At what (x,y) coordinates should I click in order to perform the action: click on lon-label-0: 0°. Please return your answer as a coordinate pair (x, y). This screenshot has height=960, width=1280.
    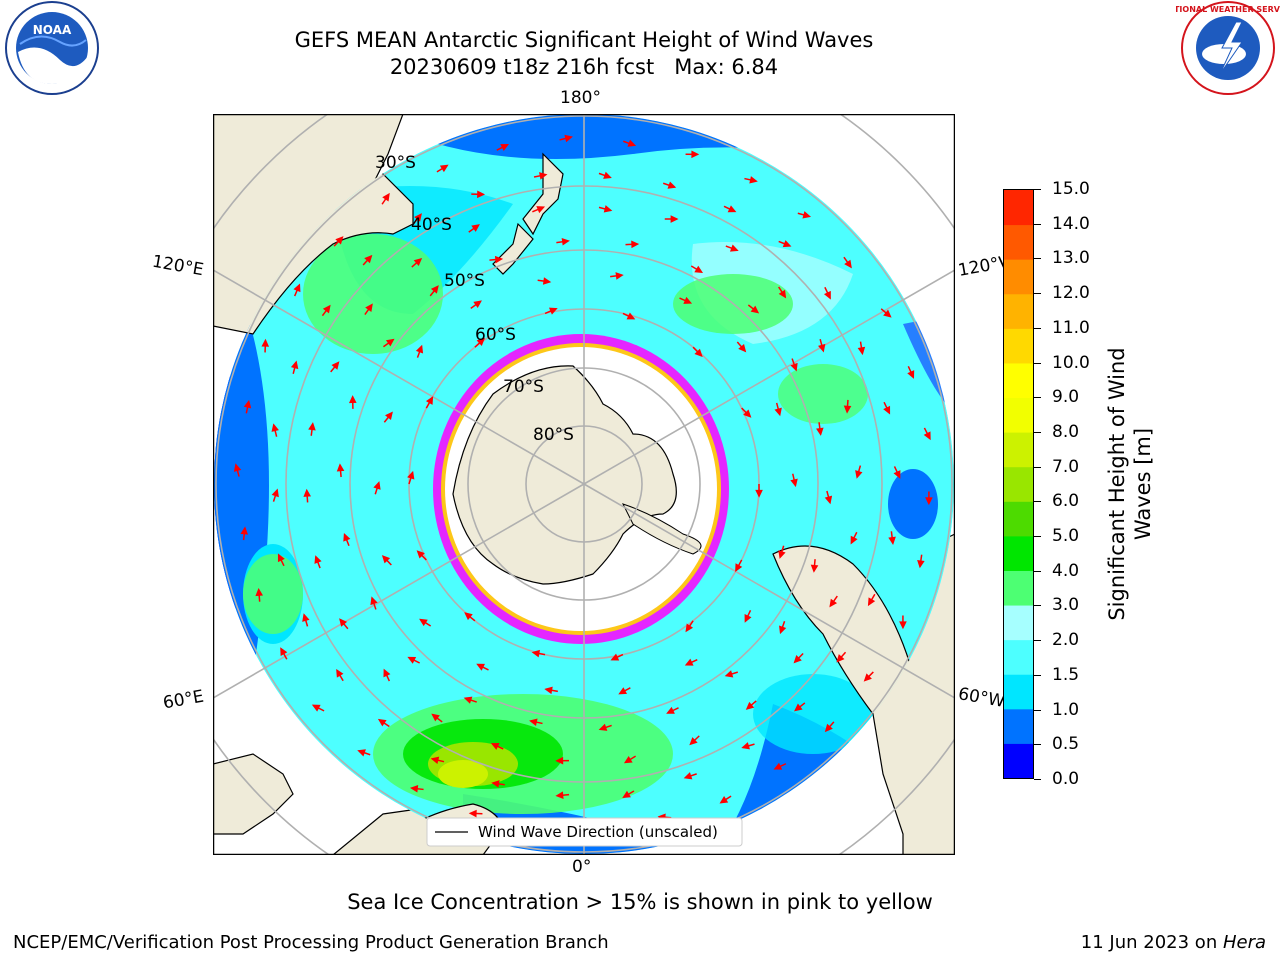
    Looking at the image, I should click on (582, 867).